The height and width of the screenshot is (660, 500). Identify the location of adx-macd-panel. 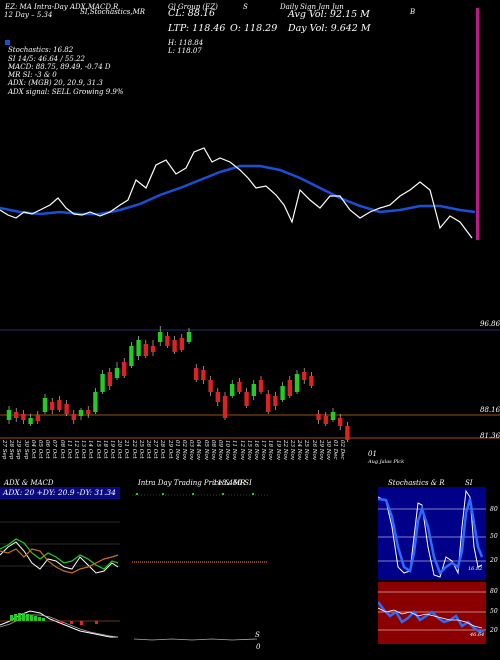
(60, 573).